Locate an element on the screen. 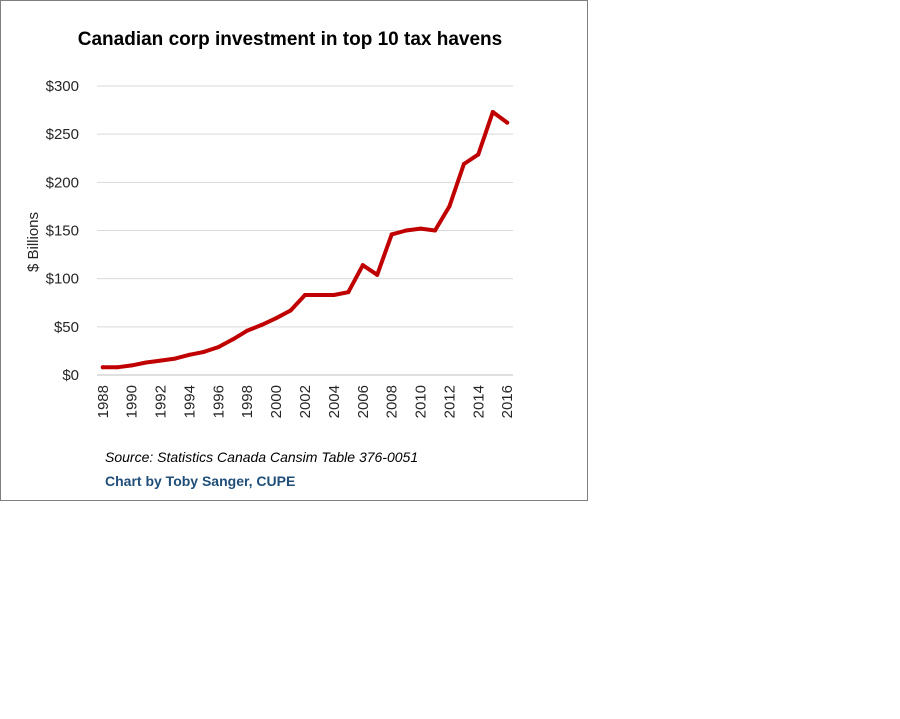  x-tick-label: 2014 is located at coordinates (478, 401).